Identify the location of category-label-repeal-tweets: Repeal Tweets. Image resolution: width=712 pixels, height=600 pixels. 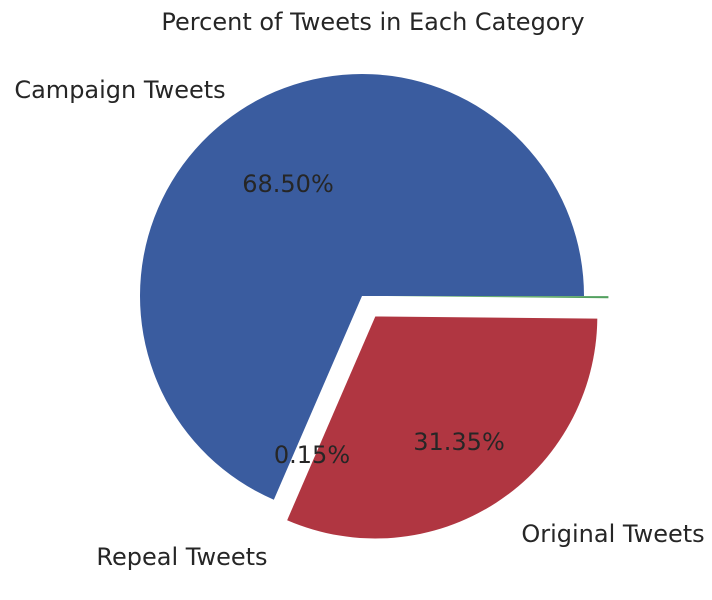
(181, 557).